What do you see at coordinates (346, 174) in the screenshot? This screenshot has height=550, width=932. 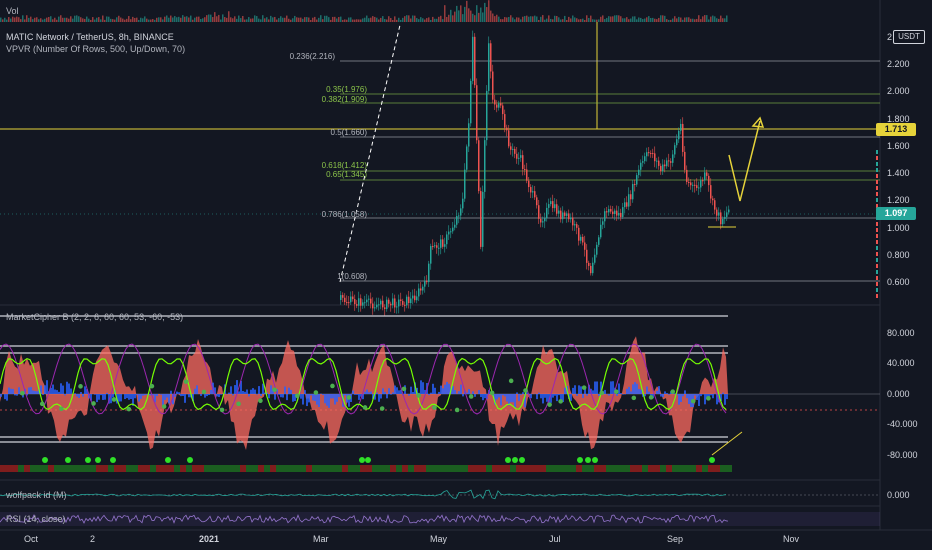 I see `fib-label: 0.65(1.345)` at bounding box center [346, 174].